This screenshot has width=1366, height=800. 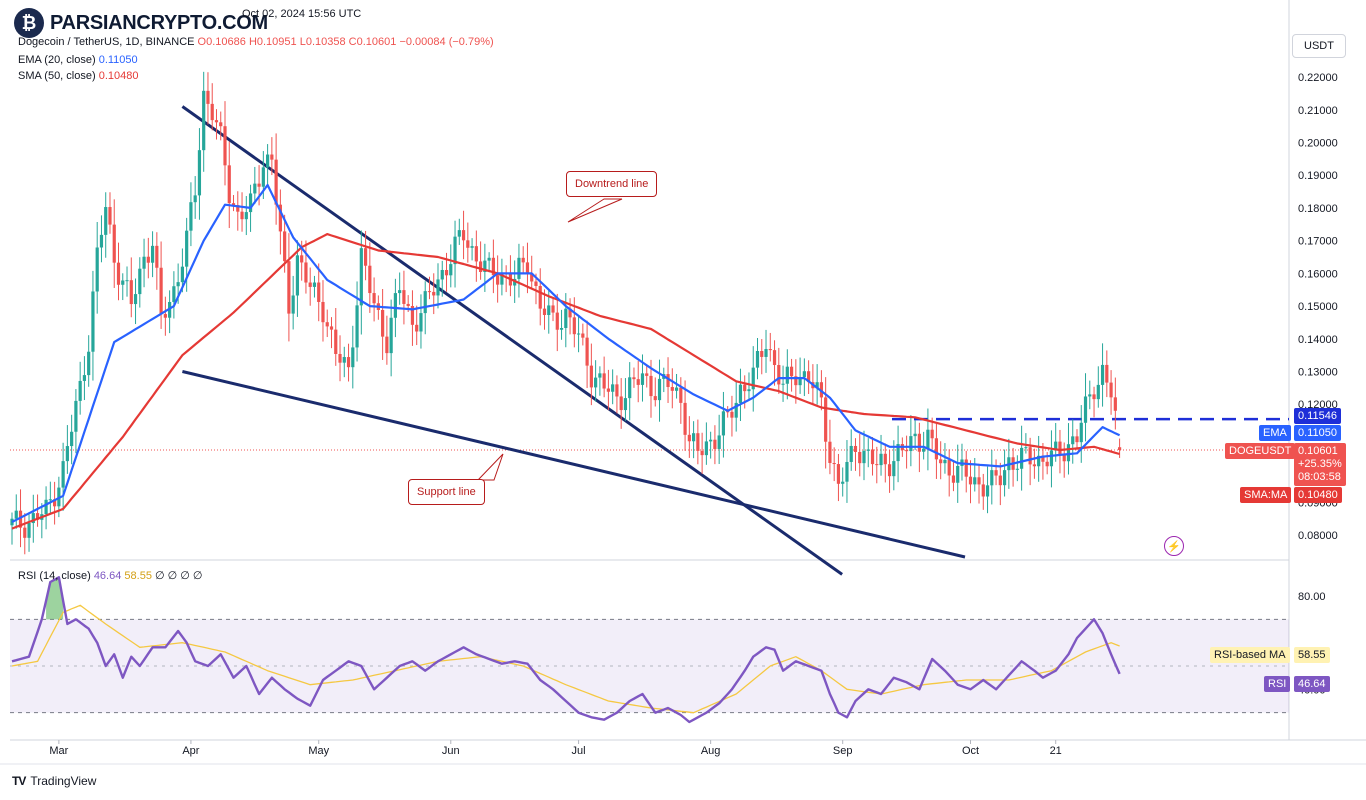 I want to click on last-price-tag: 0.10601 +25.35% 08:03:58, so click(x=1320, y=464).